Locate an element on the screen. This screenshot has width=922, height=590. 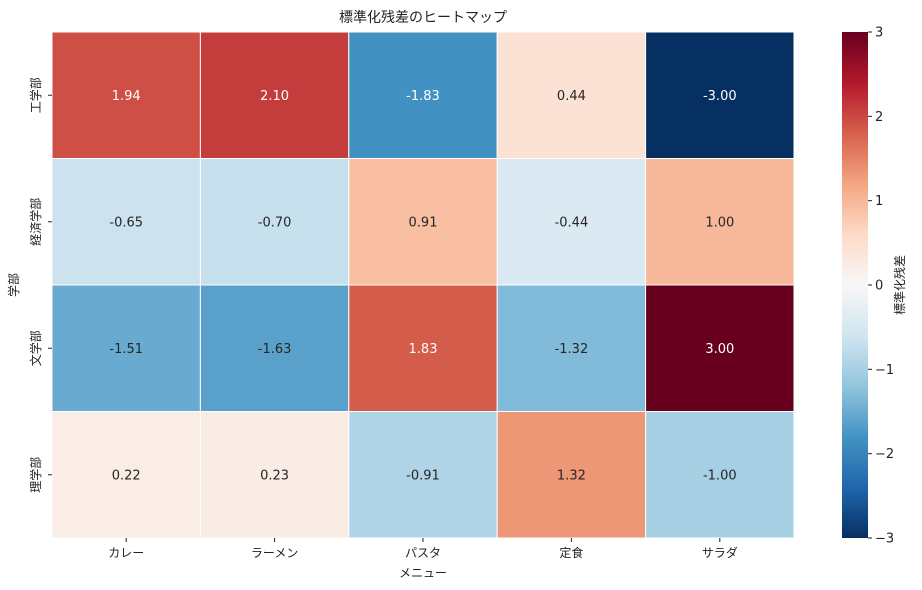
y-tick-label: 工学部 is located at coordinates (35, 95).